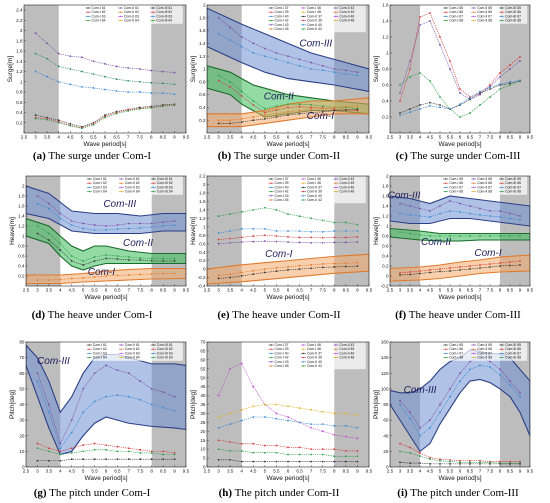 The height and width of the screenshot is (503, 550). What do you see at coordinates (282, 21) in the screenshot?
I see `legend-label: Com-I 42` at bounding box center [282, 21].